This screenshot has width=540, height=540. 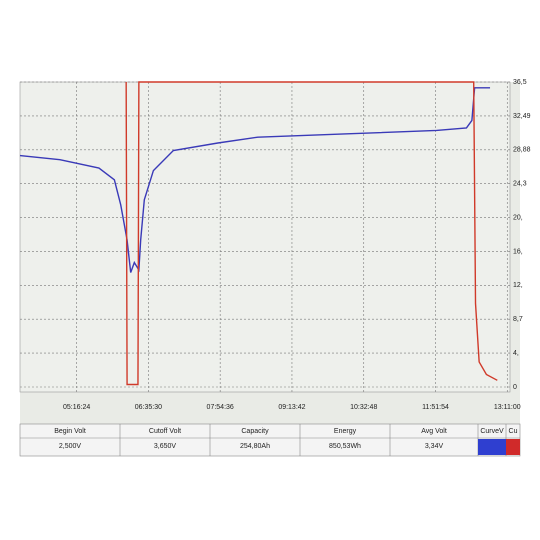 What do you see at coordinates (518, 251) in the screenshot?
I see `y-tick-label: 16,` at bounding box center [518, 251].